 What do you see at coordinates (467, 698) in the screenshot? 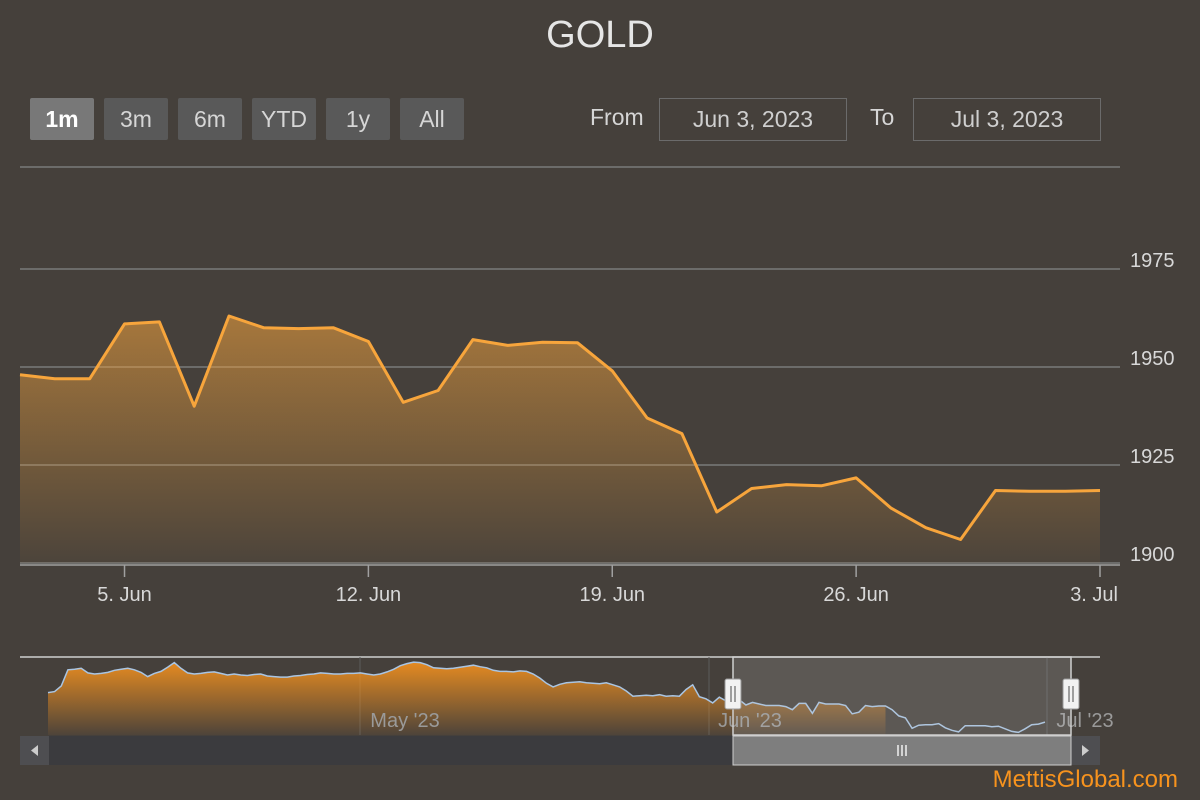
I see `navigator-area` at bounding box center [467, 698].